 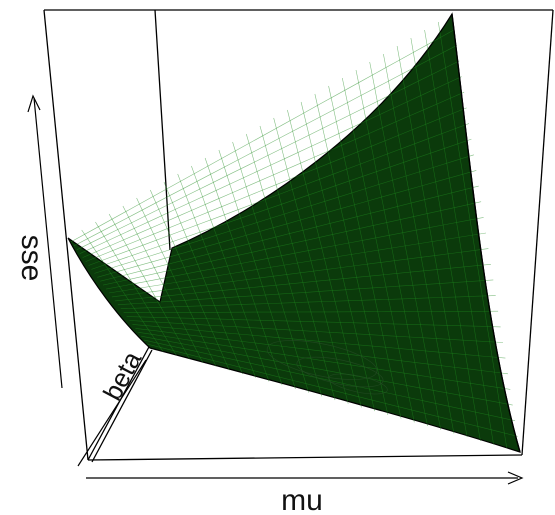 What do you see at coordinates (302, 499) in the screenshot?
I see `x-axis-label: mu` at bounding box center [302, 499].